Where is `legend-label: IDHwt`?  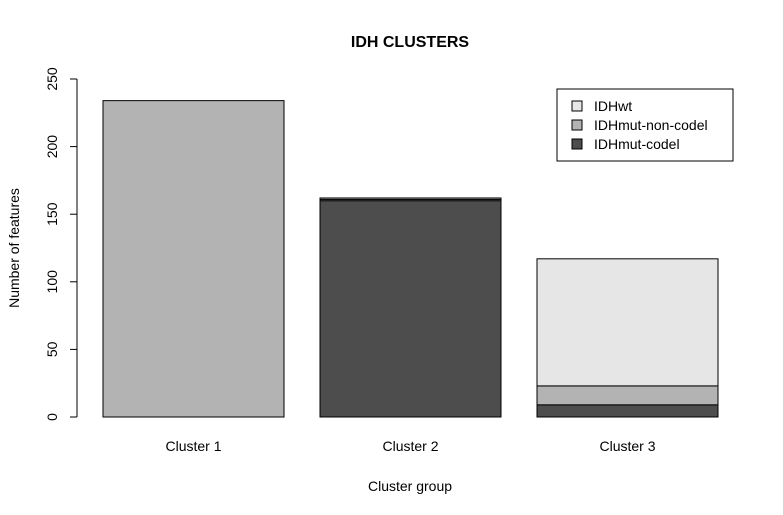
legend-label: IDHwt is located at coordinates (613, 106).